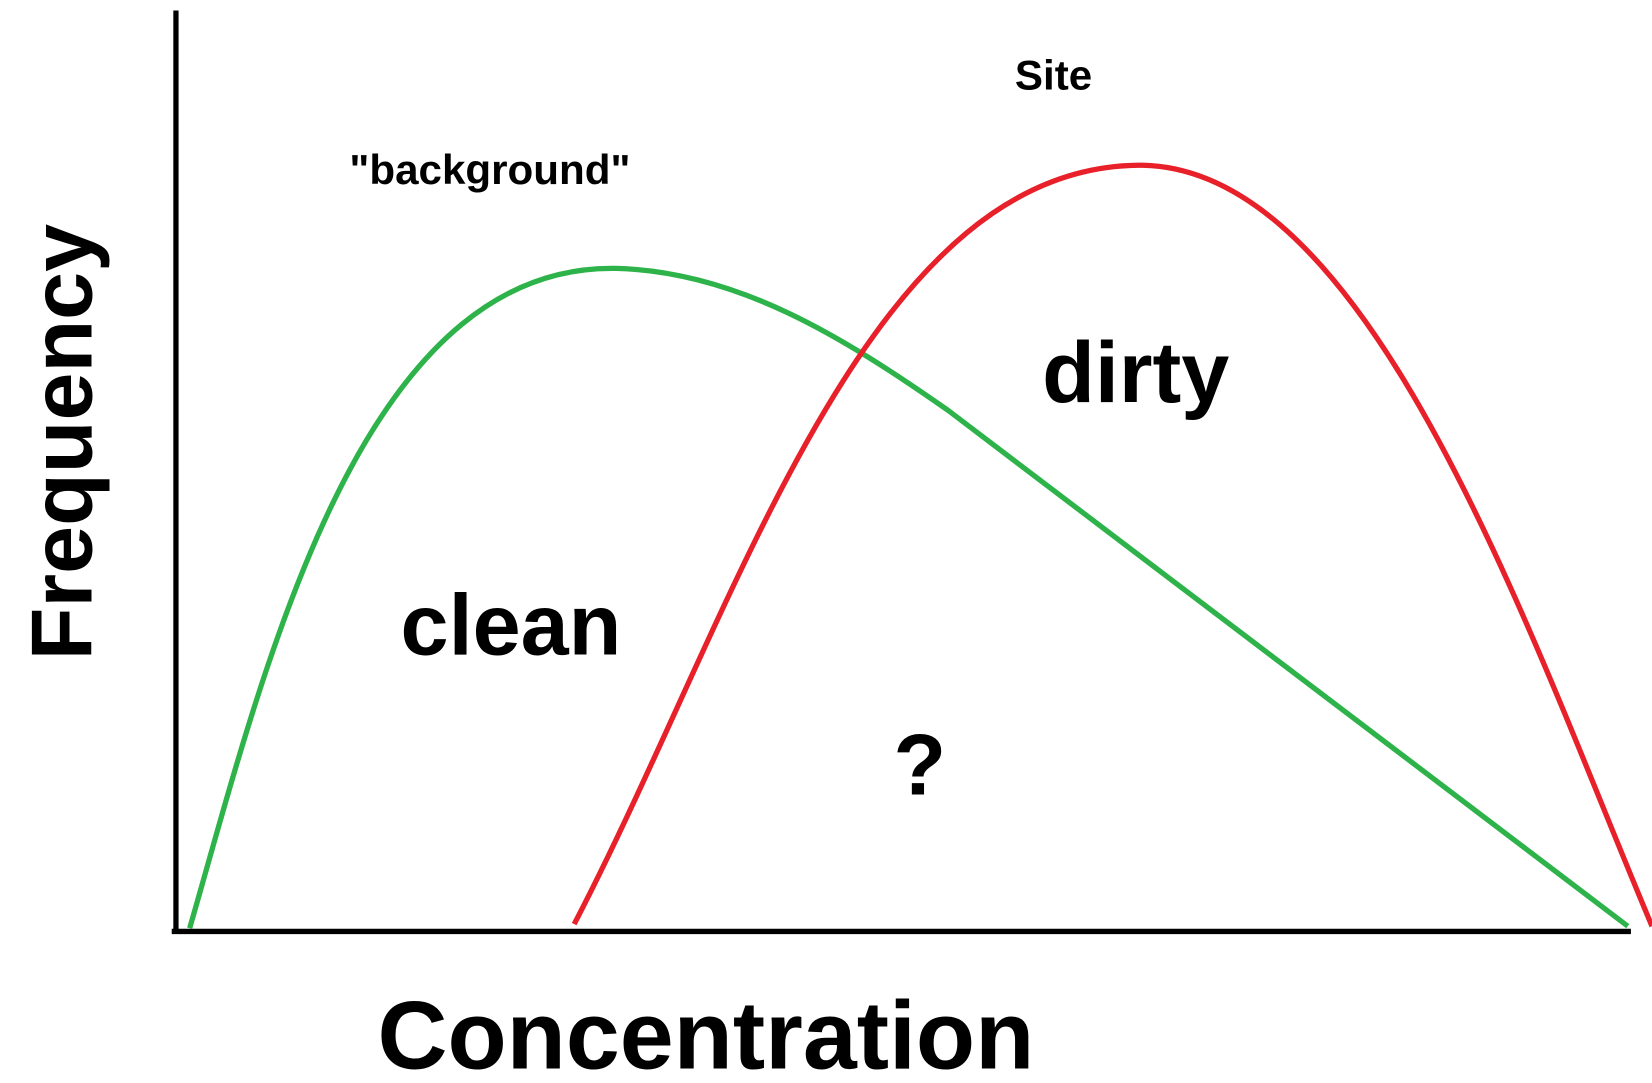  What do you see at coordinates (705, 1031) in the screenshot?
I see `x-axis-label: Concentration` at bounding box center [705, 1031].